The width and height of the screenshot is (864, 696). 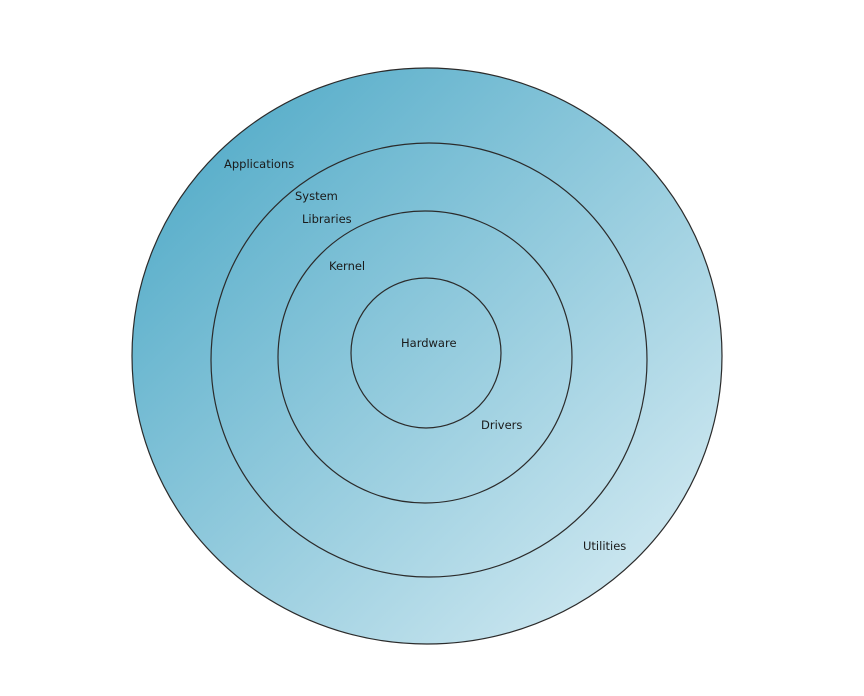 I want to click on kernel-ring, so click(x=425, y=357).